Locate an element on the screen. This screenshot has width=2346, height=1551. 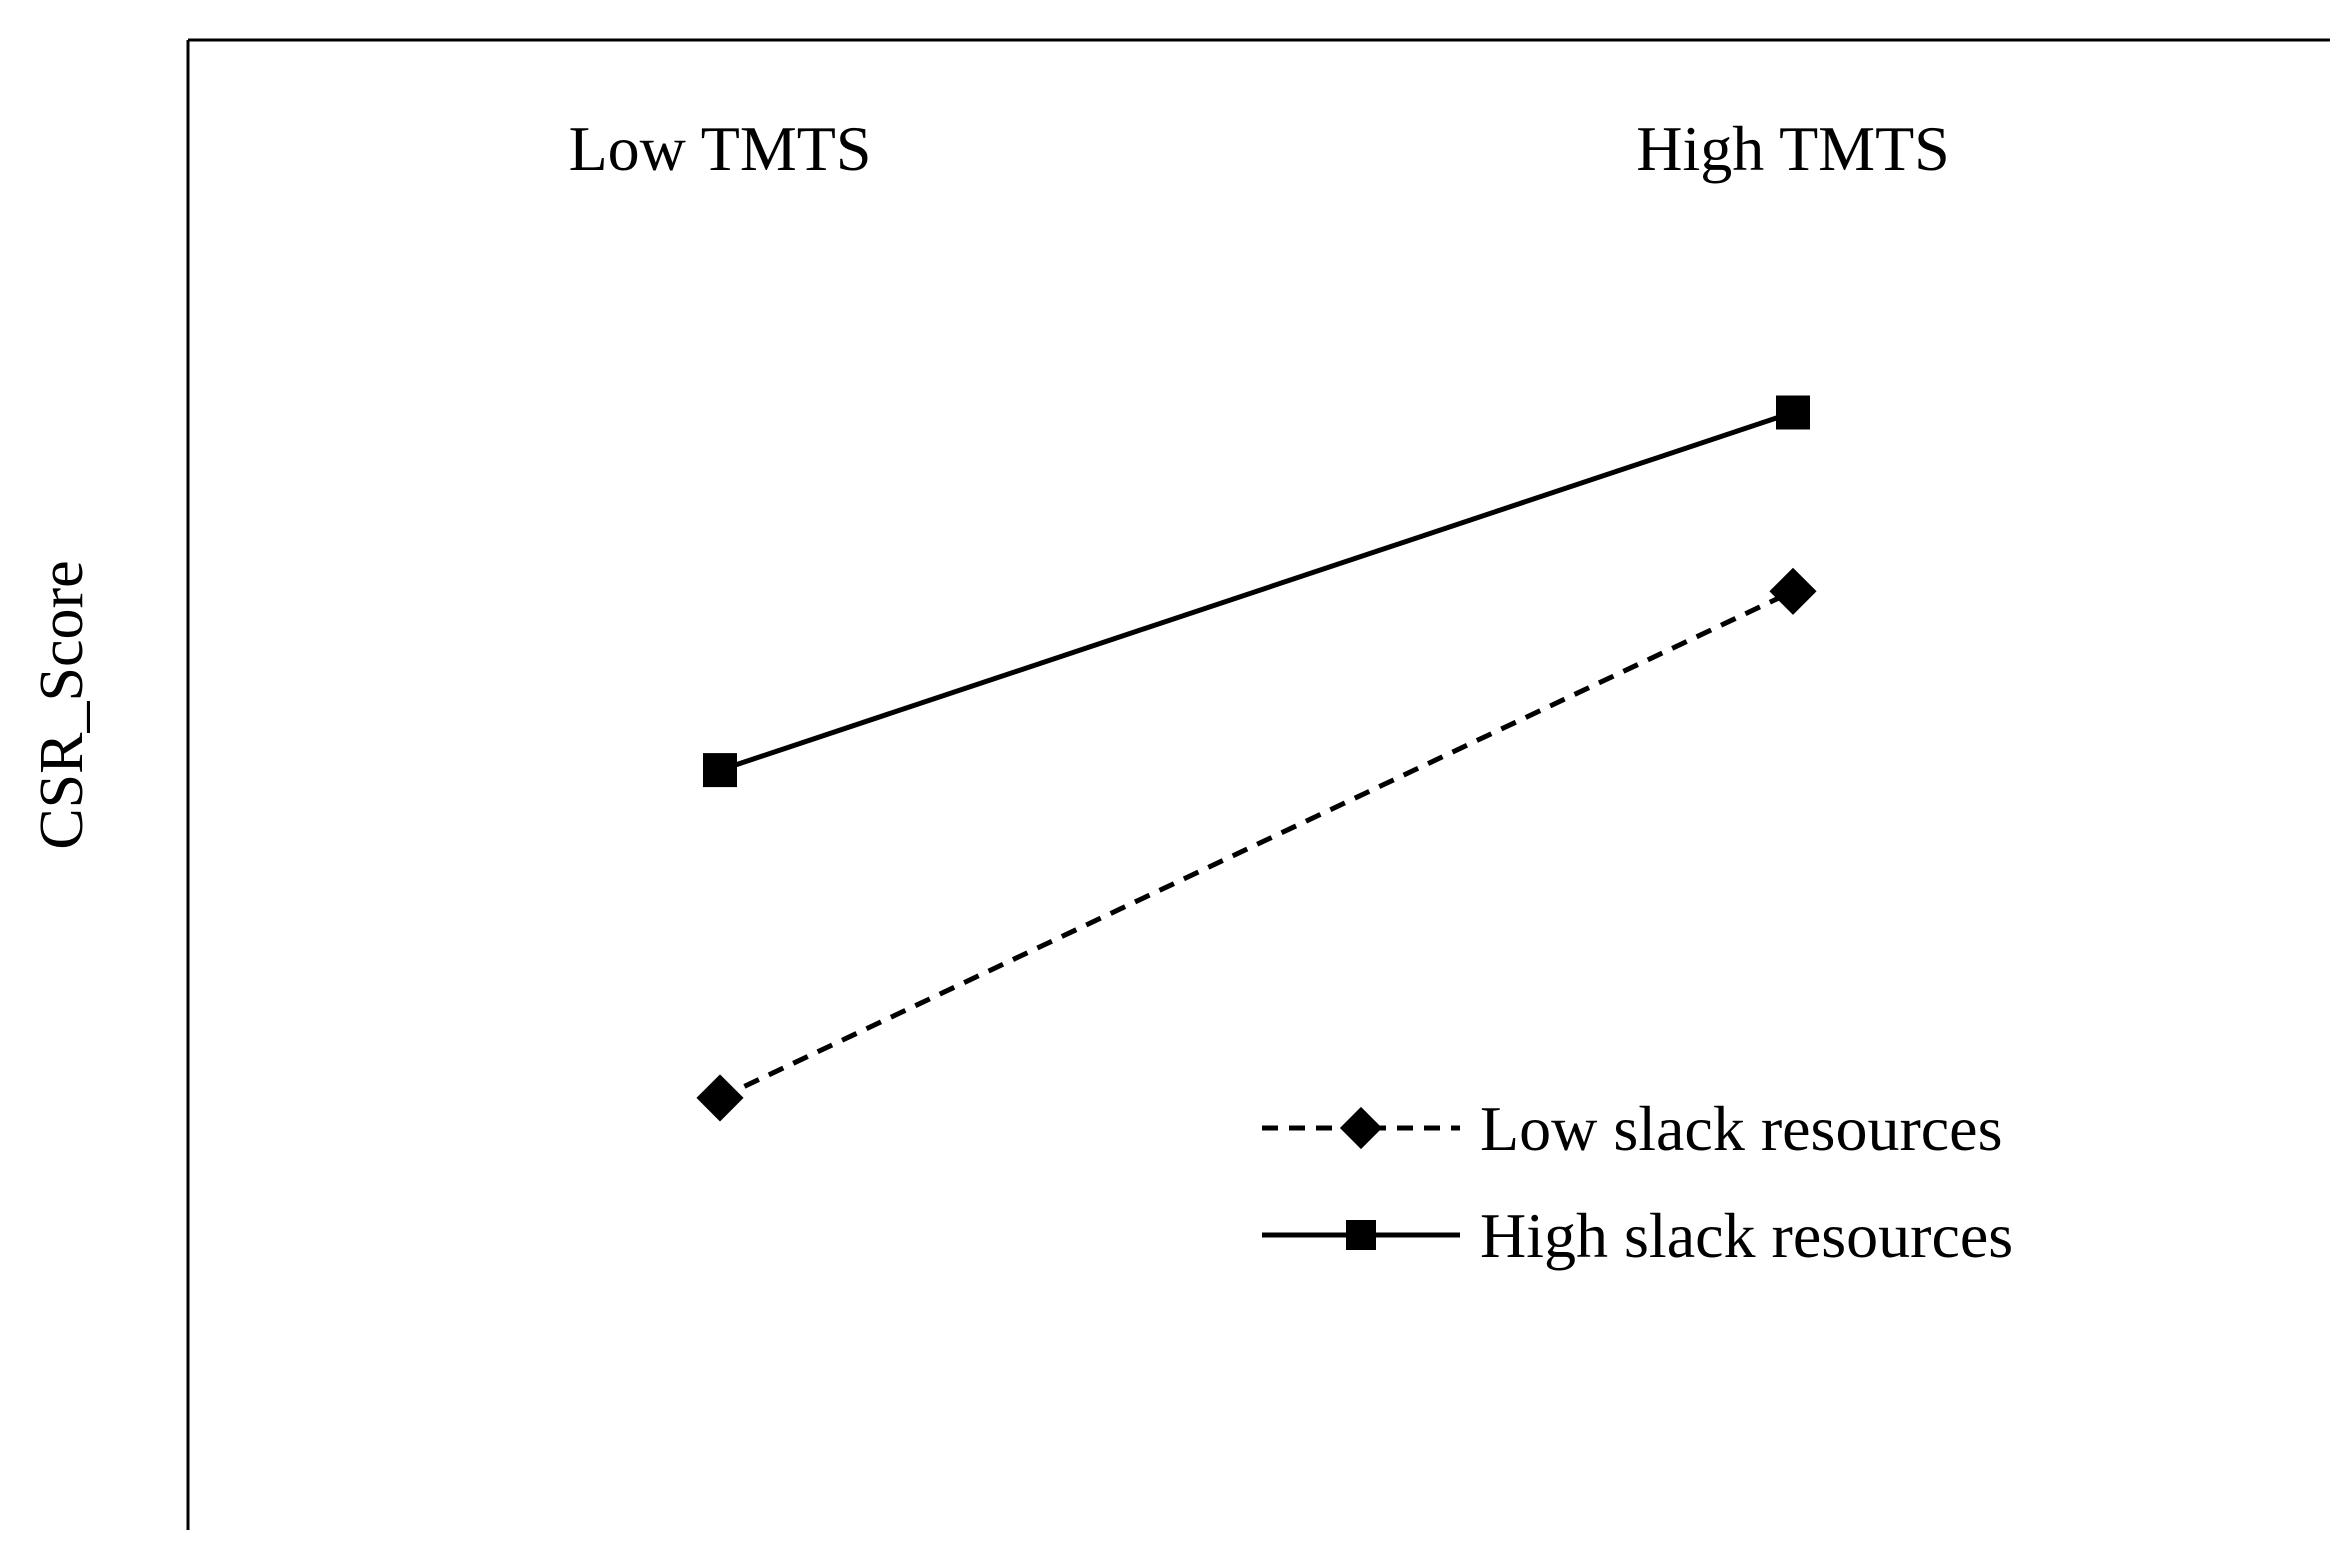
legend-label: High slack resources is located at coordinates (1746, 1235).